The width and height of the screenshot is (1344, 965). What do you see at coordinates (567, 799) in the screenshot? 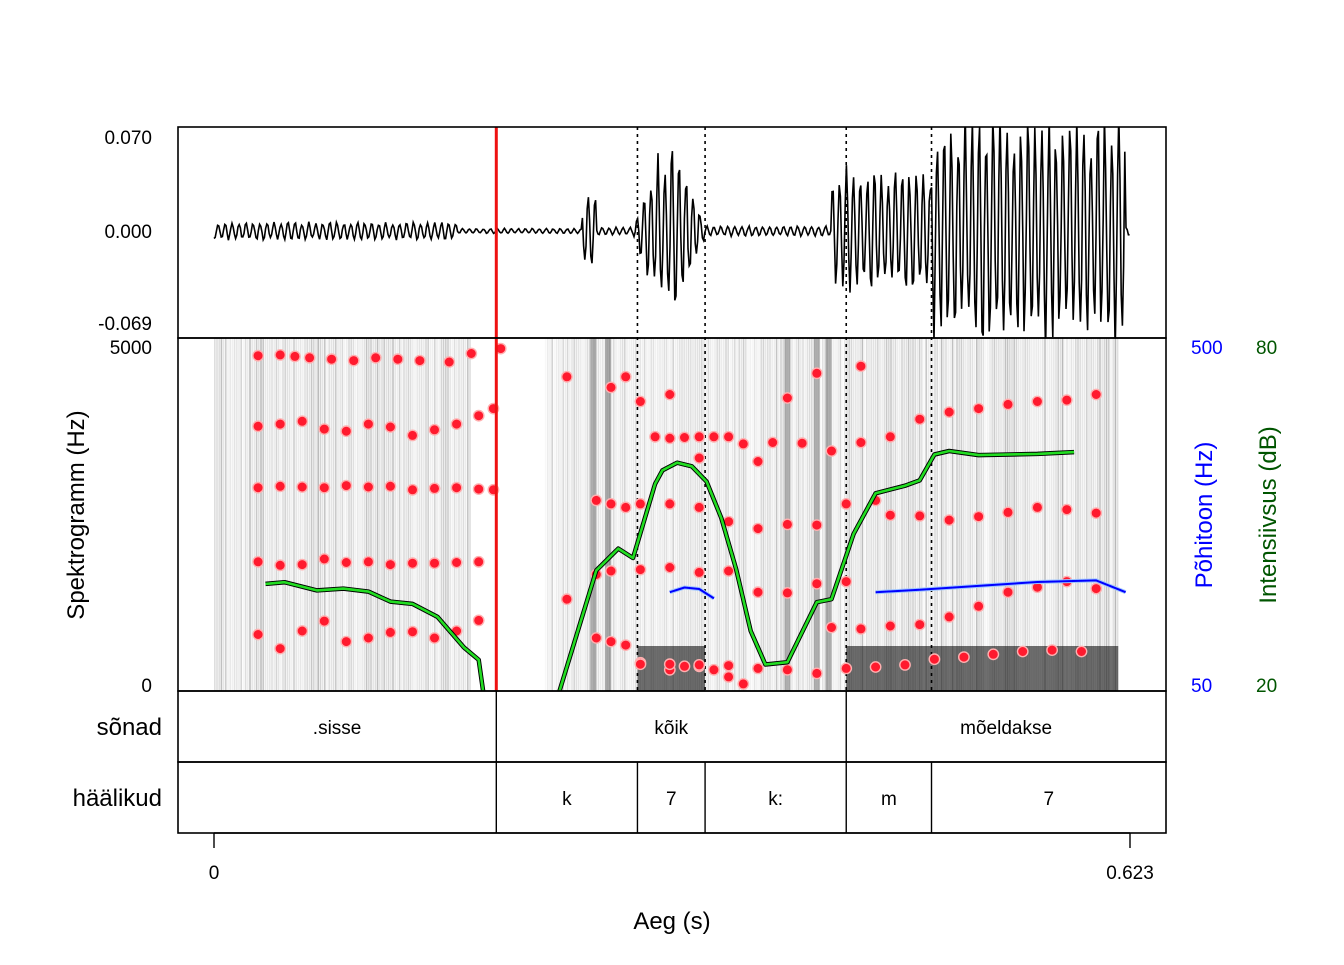
I see `tier-interval-label: k` at bounding box center [567, 799].